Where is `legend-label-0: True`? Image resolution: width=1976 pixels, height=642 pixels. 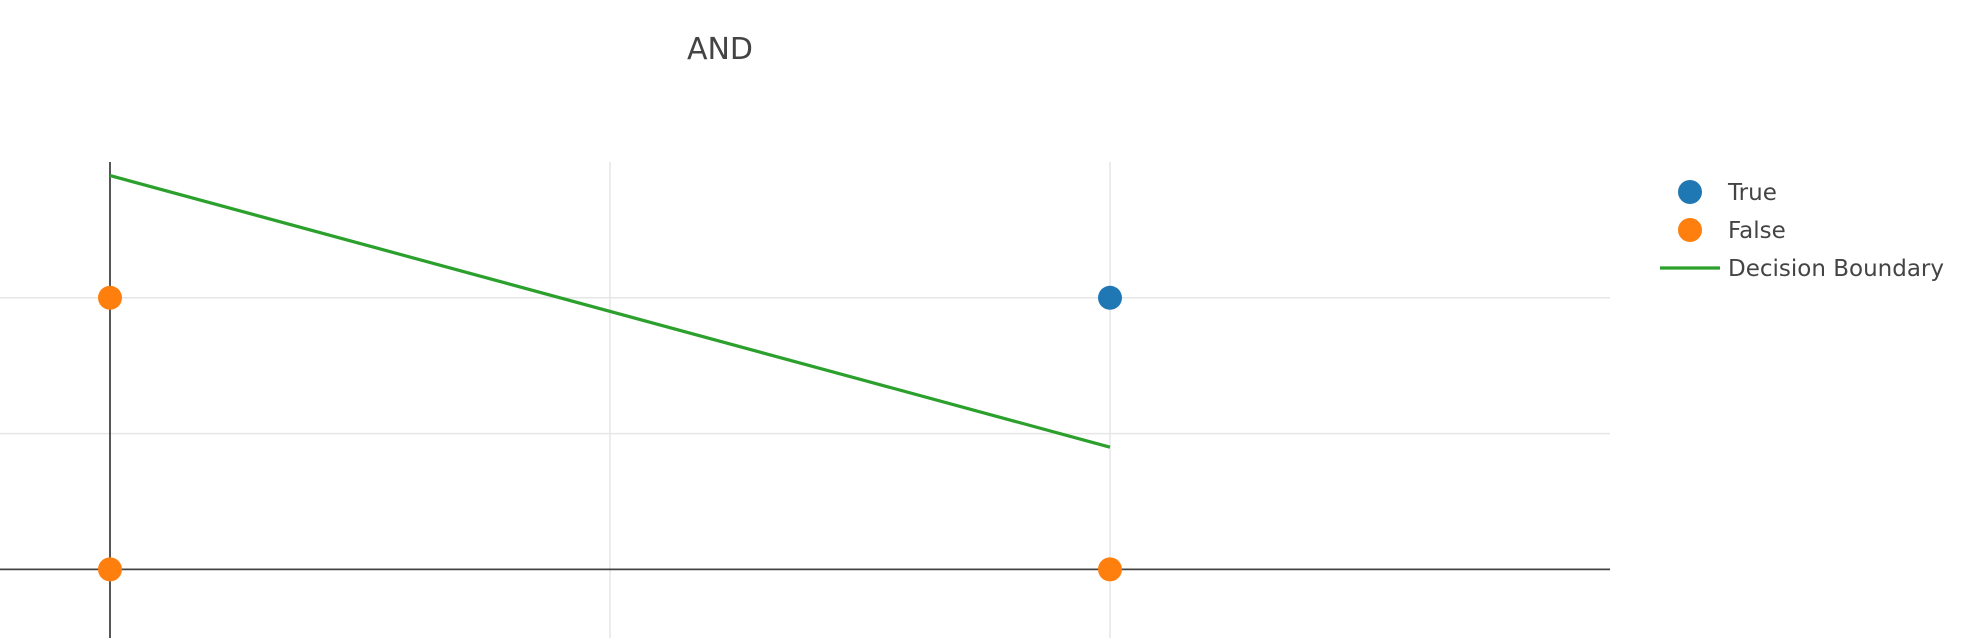
legend-label-0: True is located at coordinates (1752, 193).